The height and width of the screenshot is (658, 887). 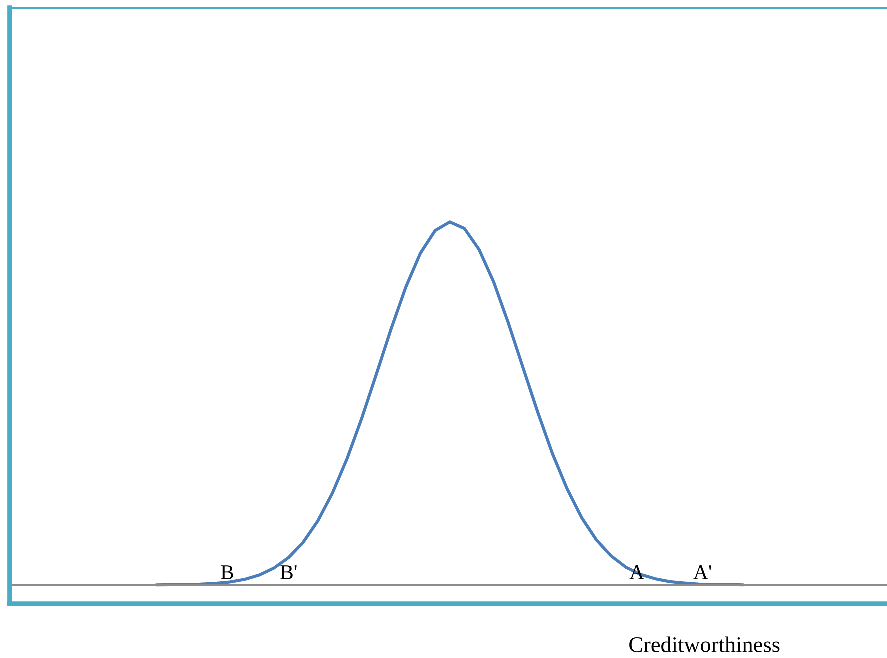 I want to click on annotation: B', so click(x=288, y=573).